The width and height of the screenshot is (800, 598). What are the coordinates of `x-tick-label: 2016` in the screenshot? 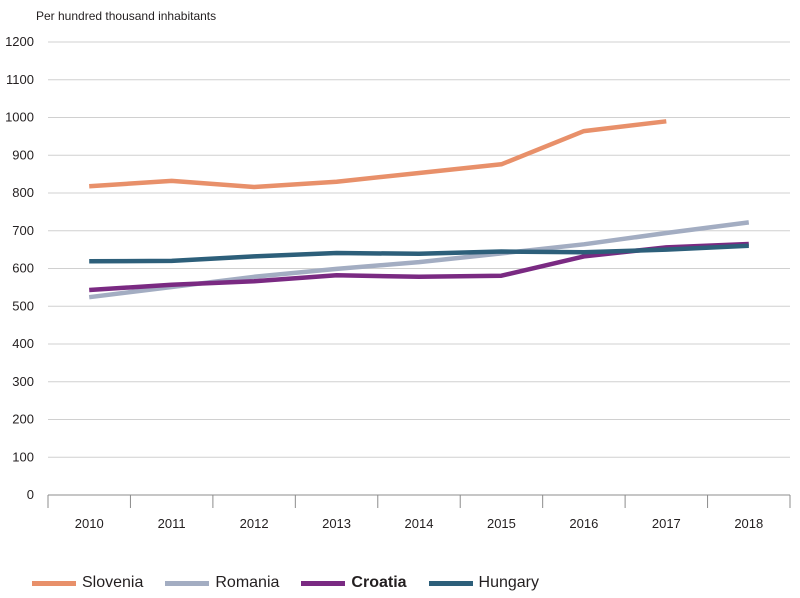 It's located at (583, 523).